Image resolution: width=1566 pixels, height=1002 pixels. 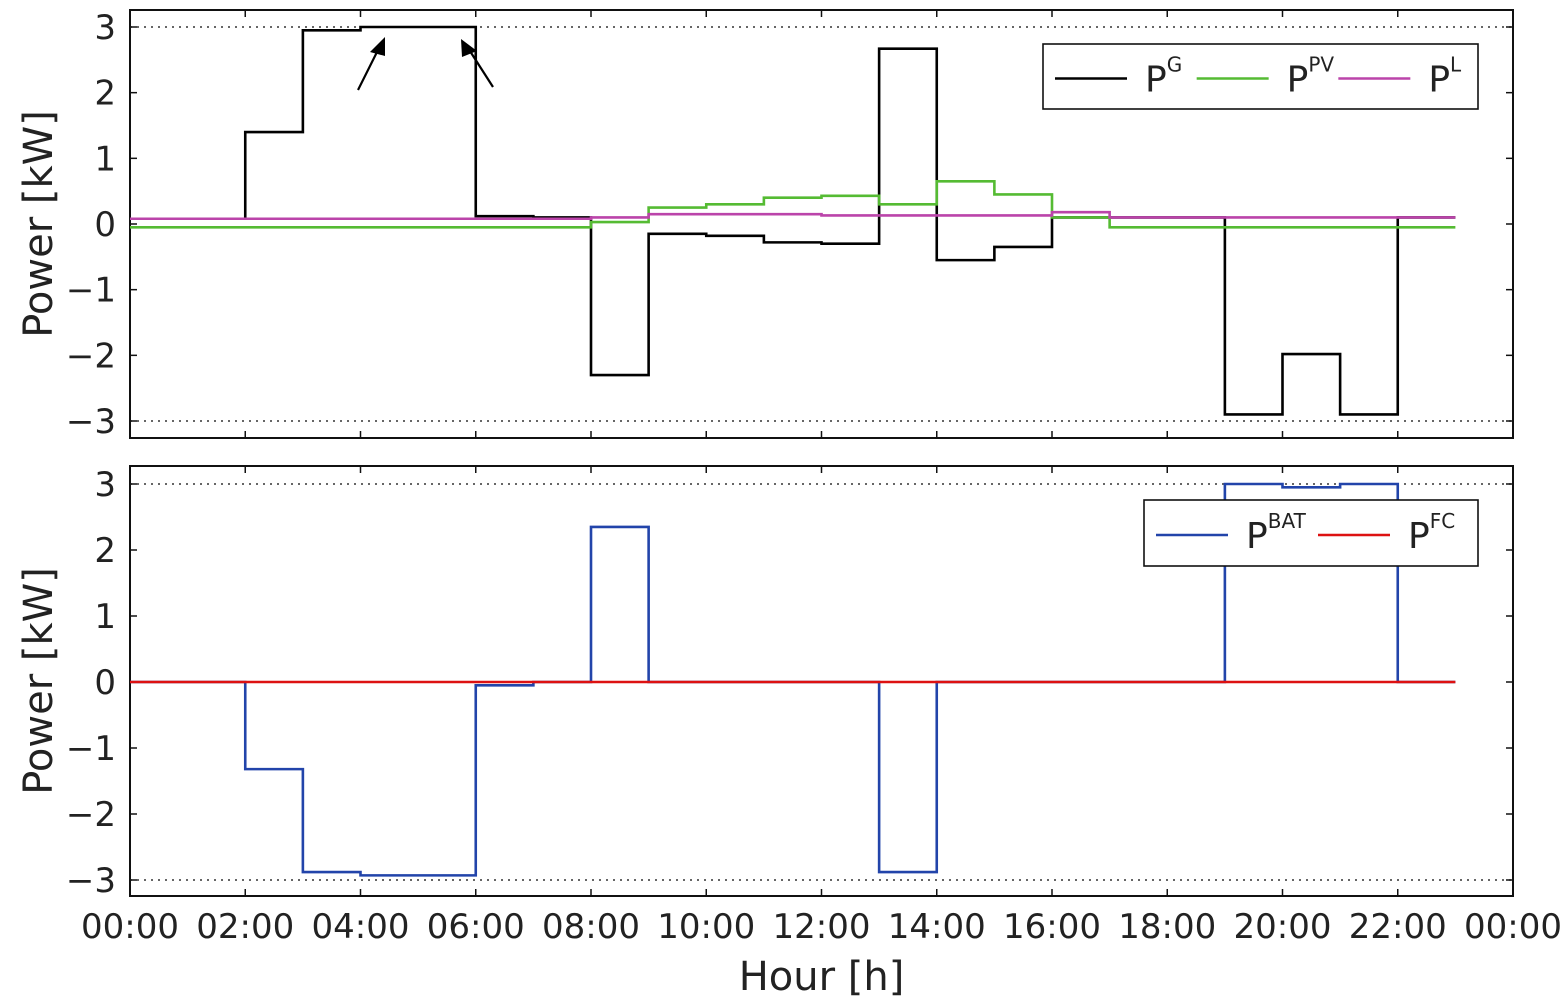 I want to click on arrow-2-head, so click(x=469, y=48).